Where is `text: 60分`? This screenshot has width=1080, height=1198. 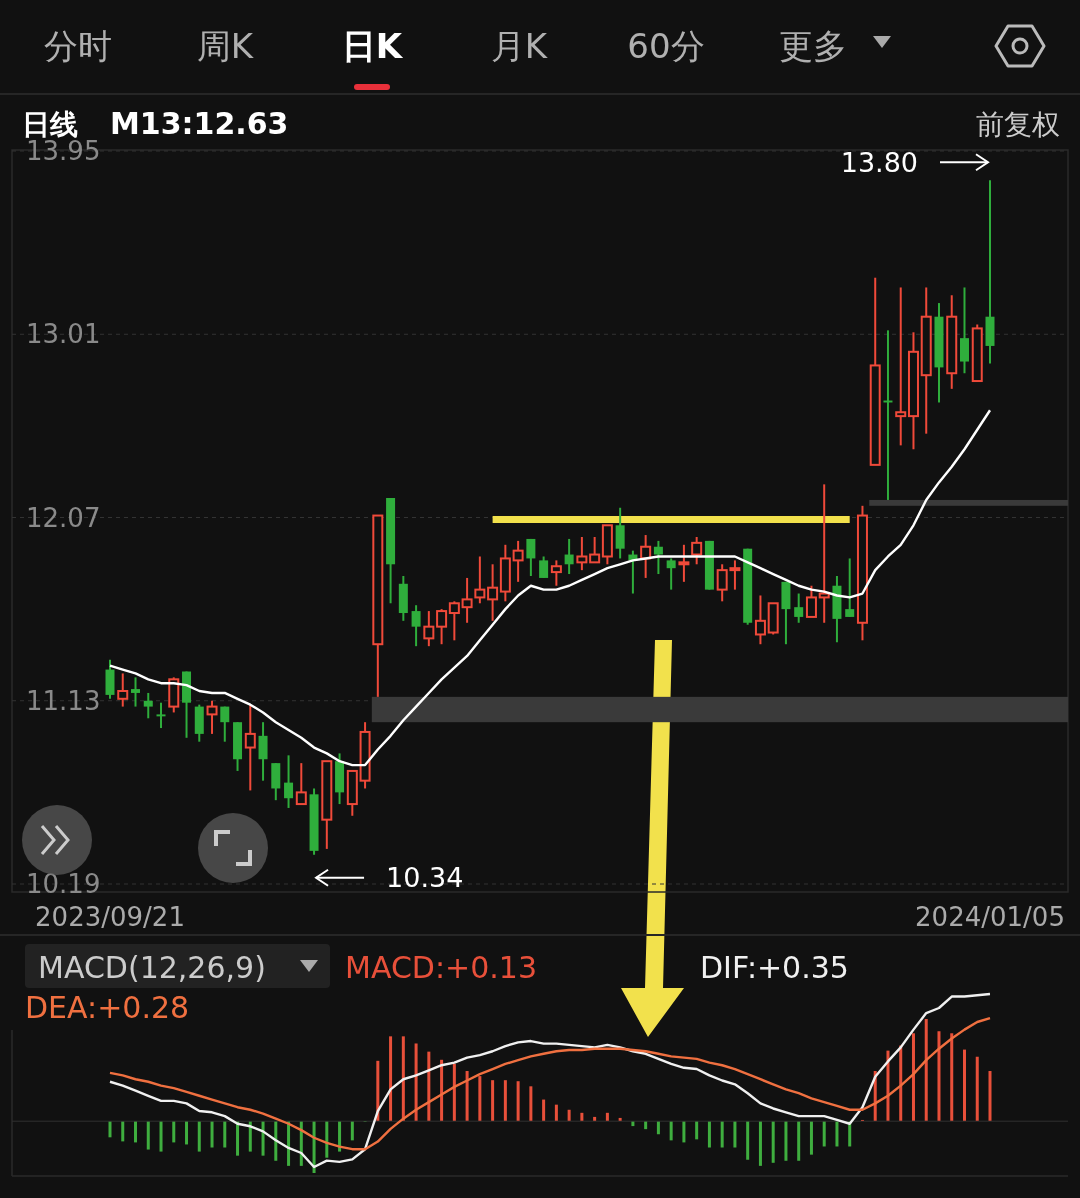 text: 60分 is located at coordinates (666, 46).